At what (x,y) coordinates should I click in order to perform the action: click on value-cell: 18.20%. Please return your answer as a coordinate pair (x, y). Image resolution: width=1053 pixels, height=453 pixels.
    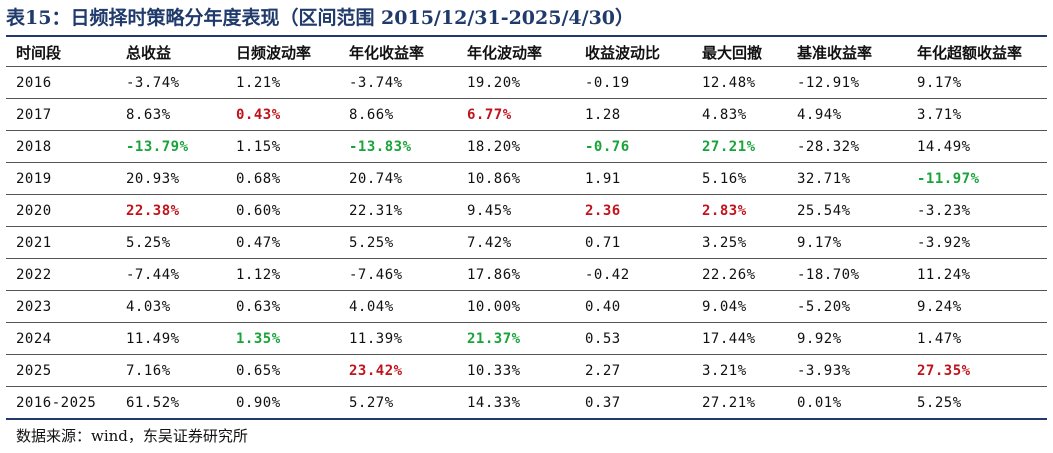
    Looking at the image, I should click on (516, 146).